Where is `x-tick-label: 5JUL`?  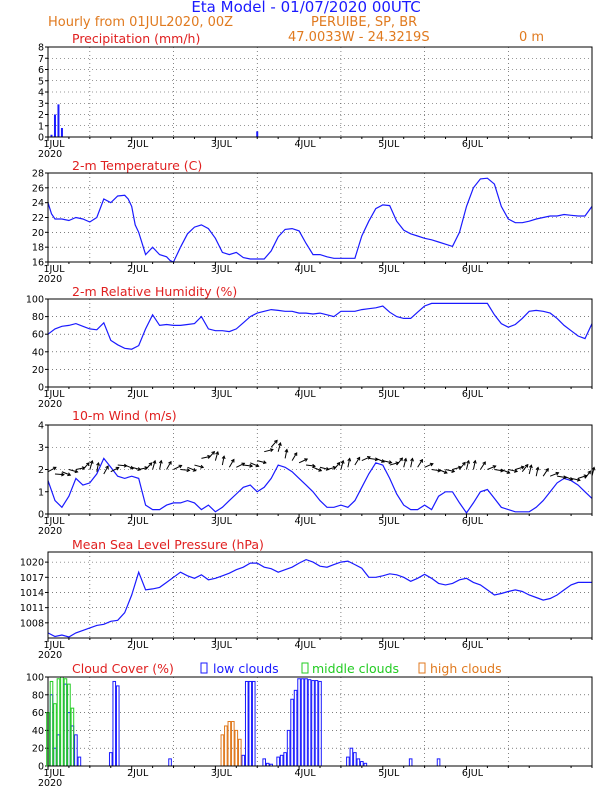 x-tick-label: 5JUL is located at coordinates (389, 269).